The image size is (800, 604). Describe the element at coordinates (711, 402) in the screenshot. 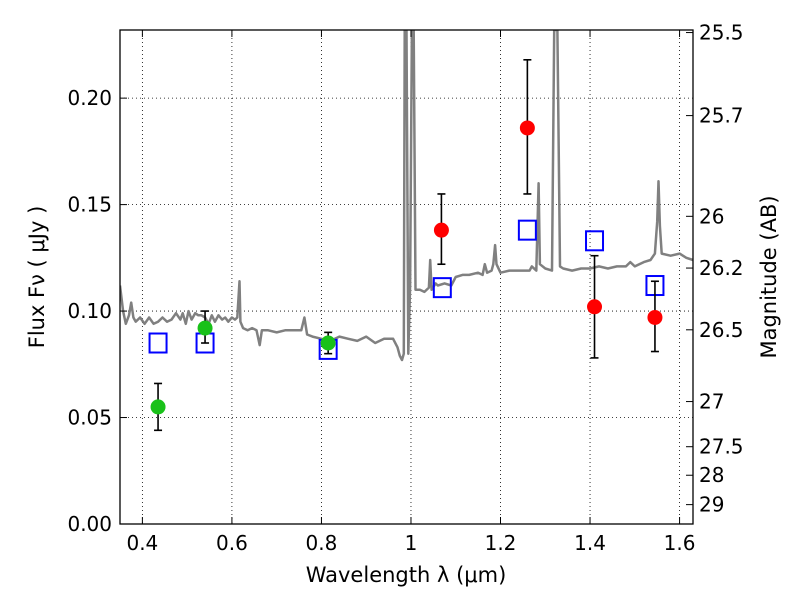

I see `magnitude-tick-label: 27` at that location.